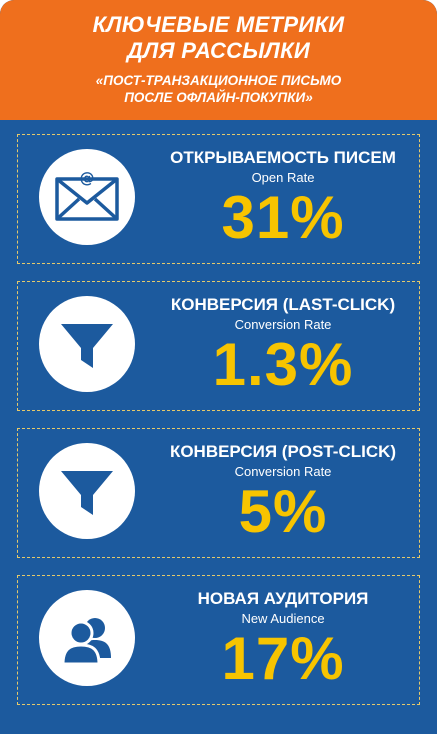 The image size is (437, 734). What do you see at coordinates (283, 451) in the screenshot?
I see `metric-title: КОНВЕРСИЯ (POST-CLICK)` at bounding box center [283, 451].